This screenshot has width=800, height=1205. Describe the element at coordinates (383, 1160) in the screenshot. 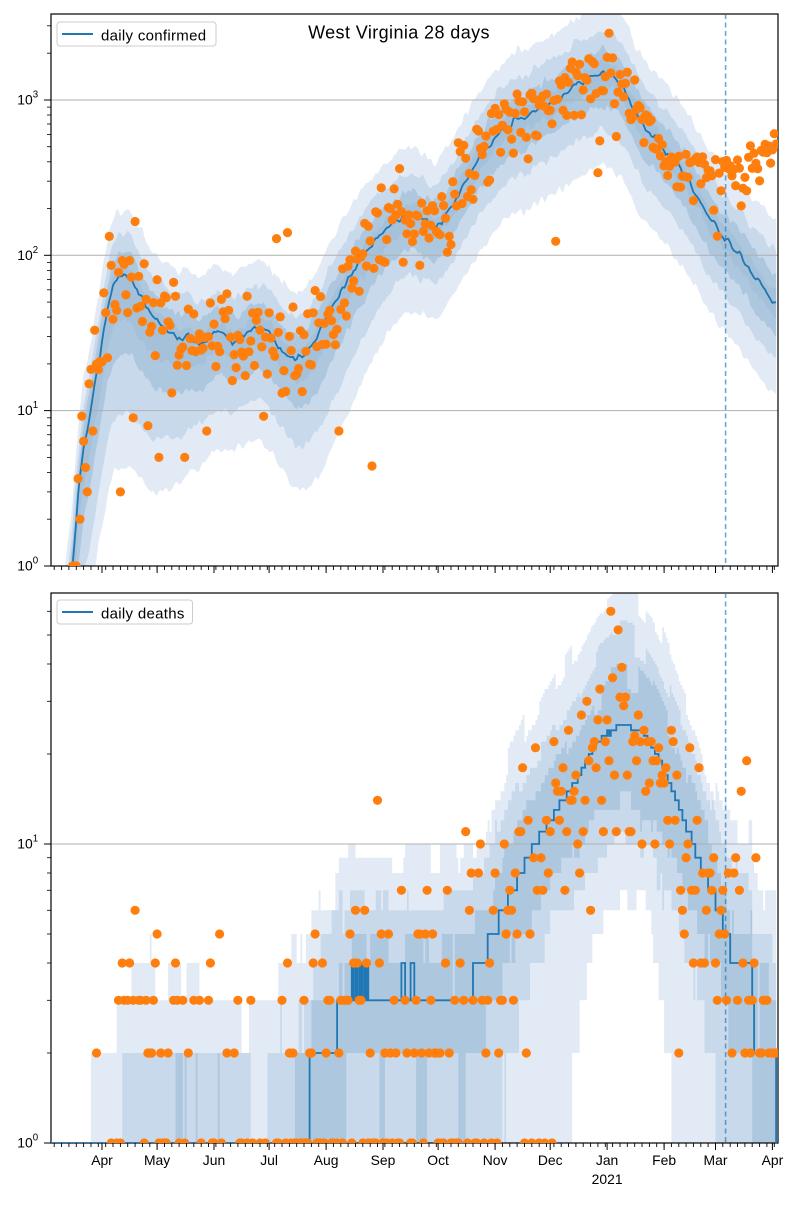

I see `svg-text: Sep` at that location.